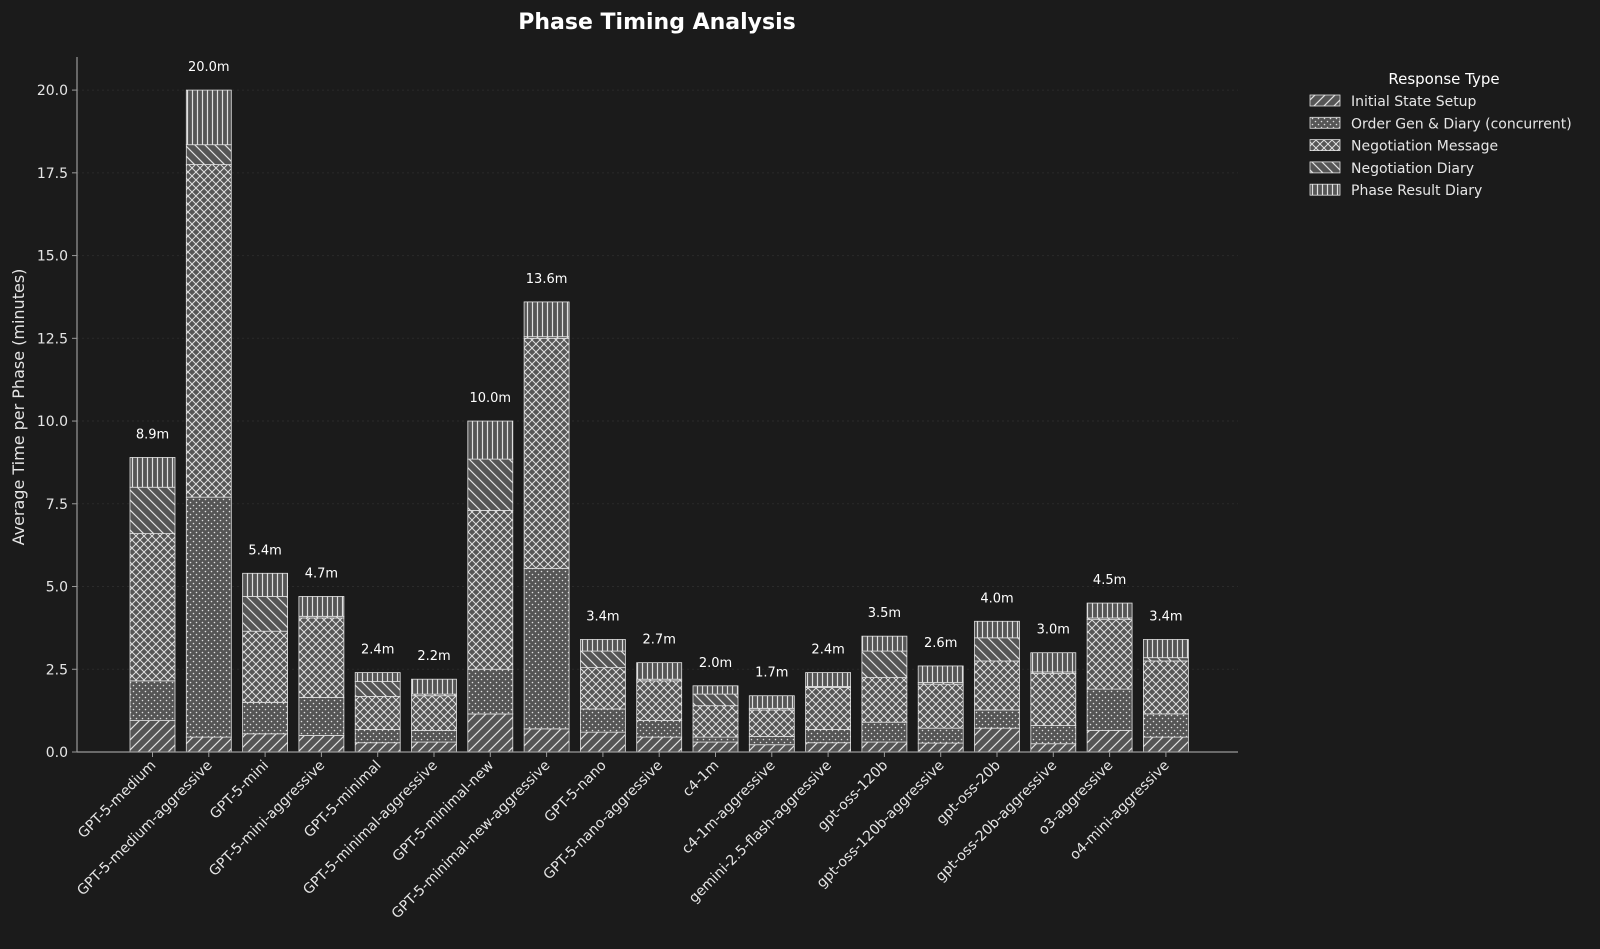 This screenshot has width=1600, height=949. What do you see at coordinates (701, 779) in the screenshot?
I see `x-tick-label: c4-1m` at bounding box center [701, 779].